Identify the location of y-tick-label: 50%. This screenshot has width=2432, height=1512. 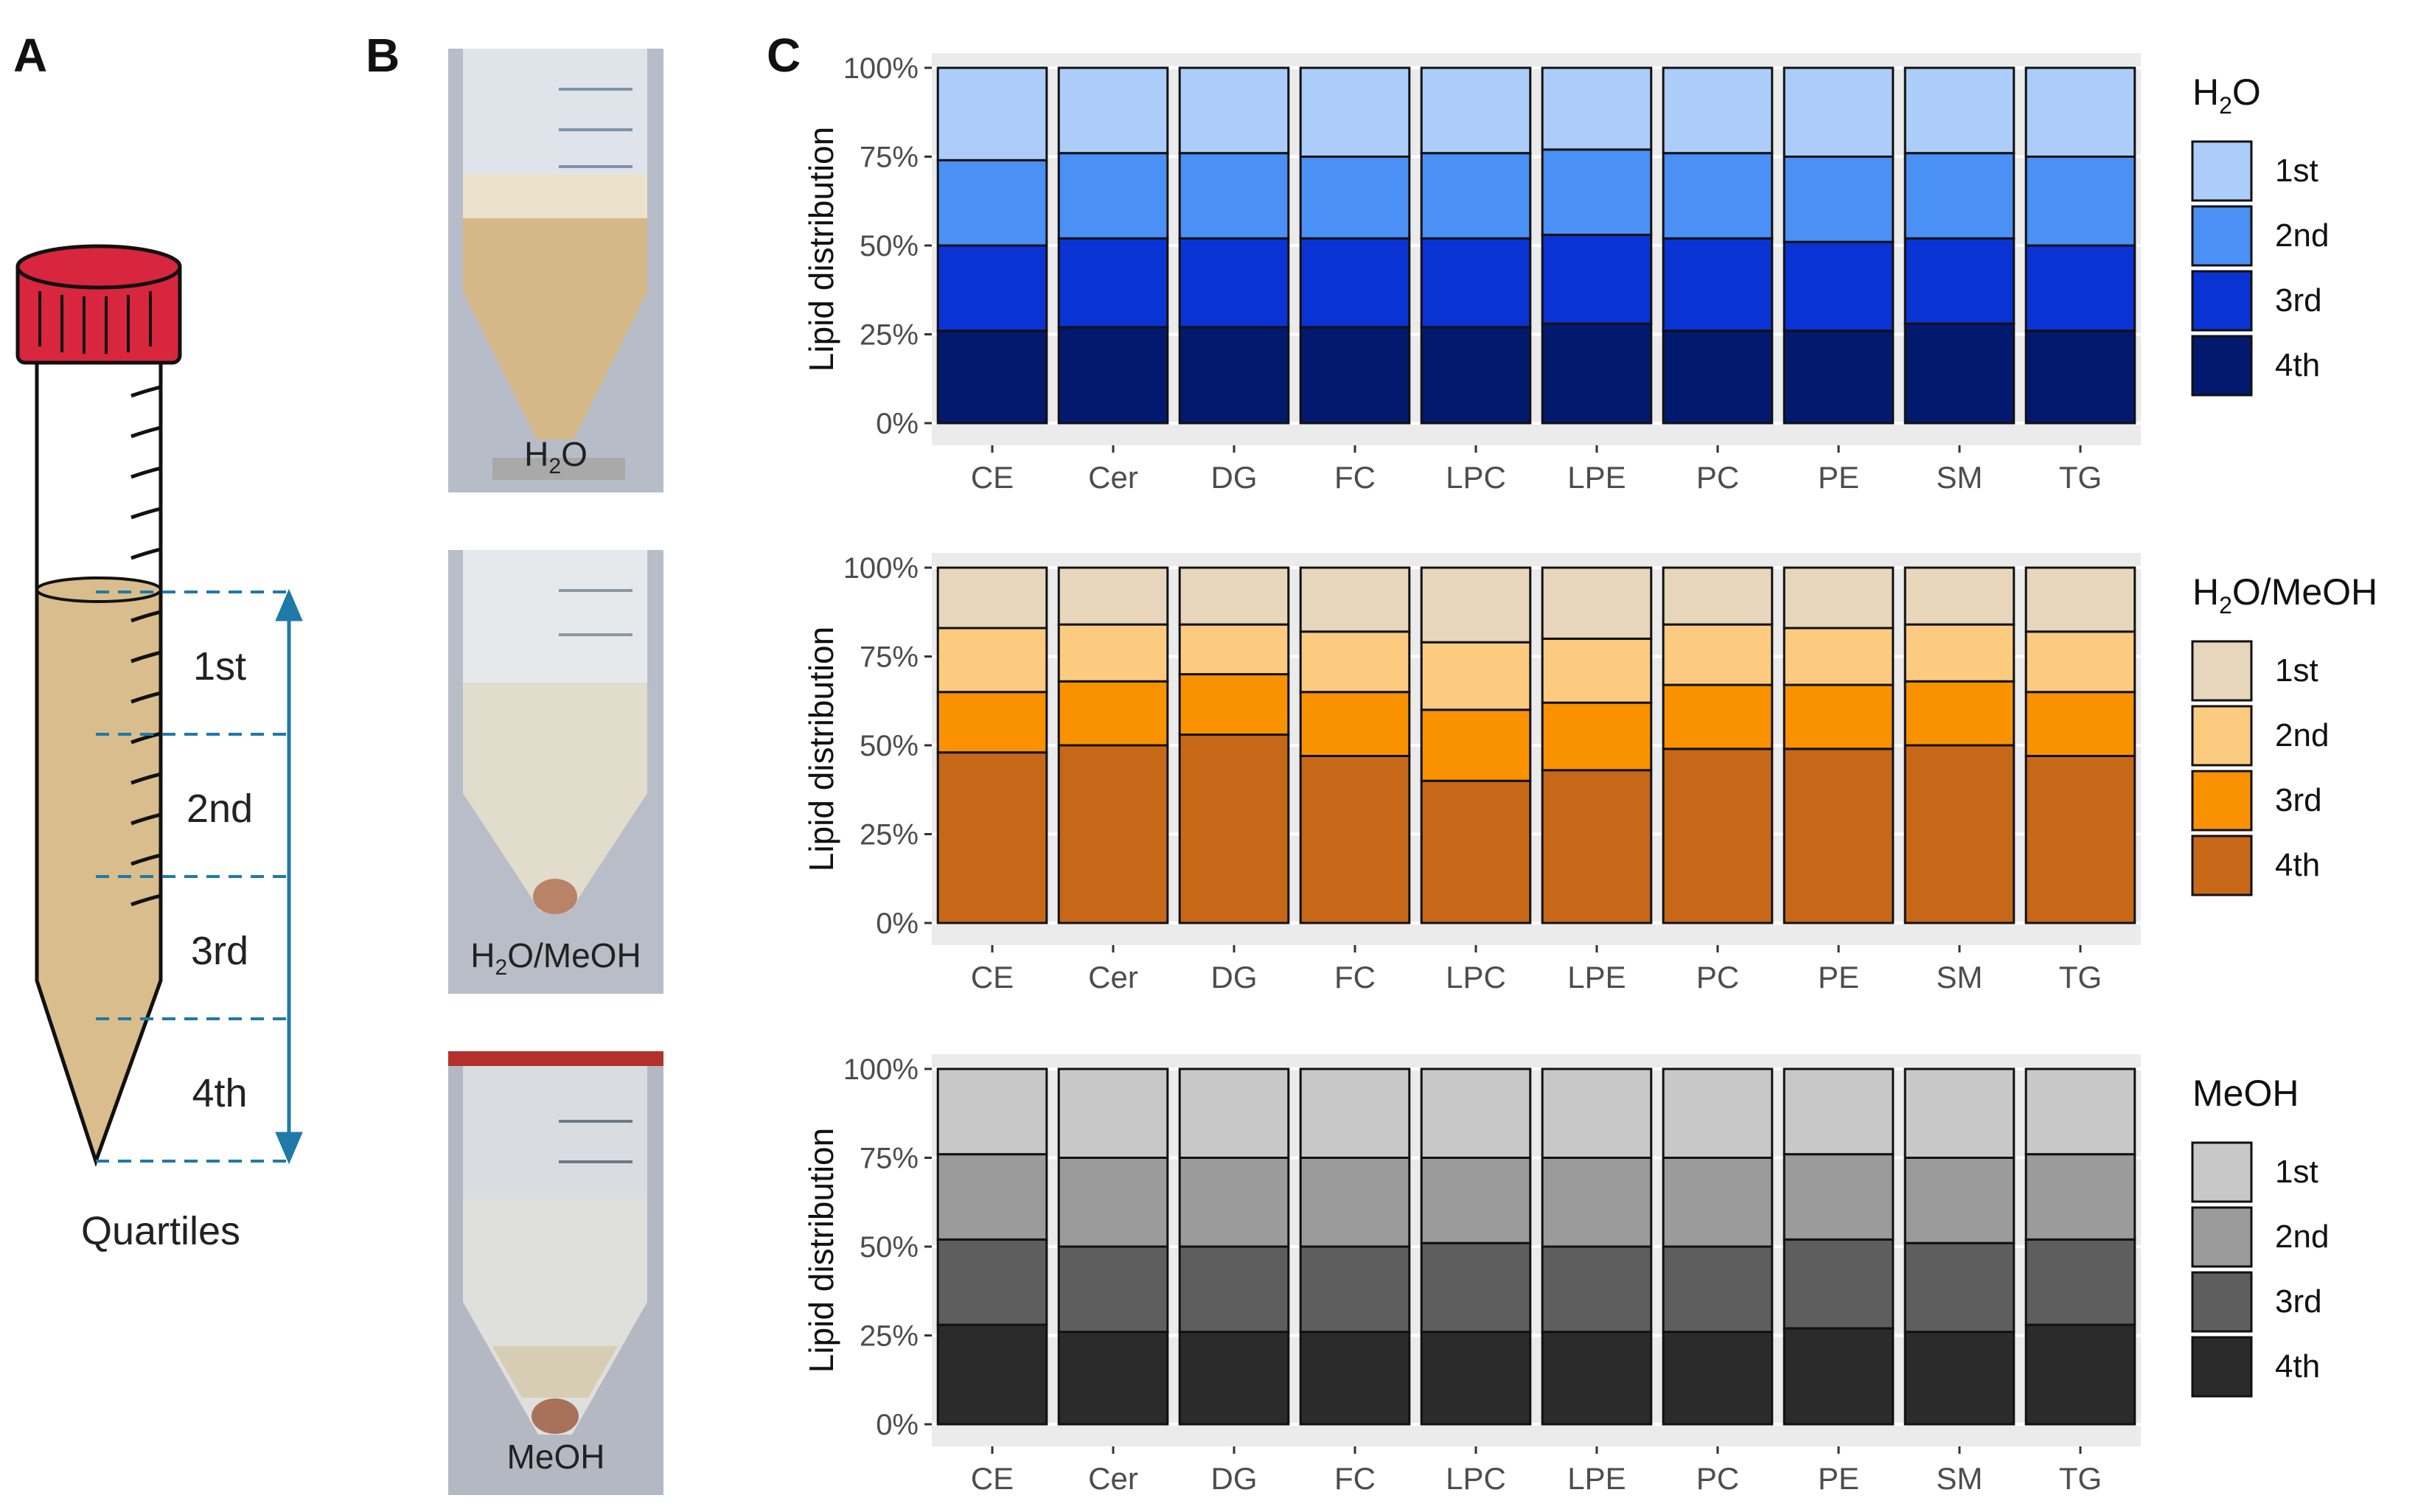
(890, 246).